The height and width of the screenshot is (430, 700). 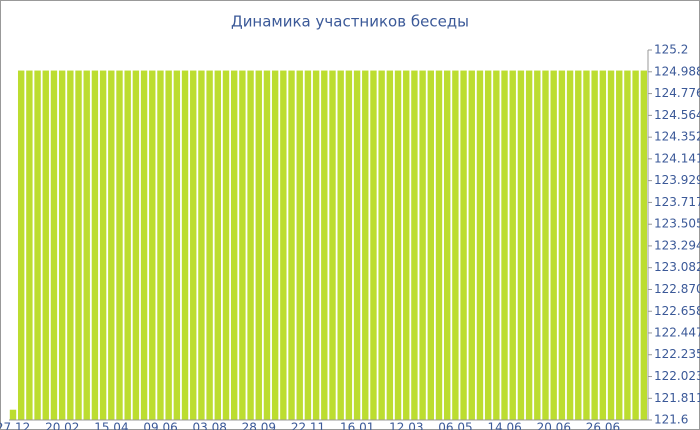 I want to click on x-tick-label: 27.12, so click(x=15, y=425).